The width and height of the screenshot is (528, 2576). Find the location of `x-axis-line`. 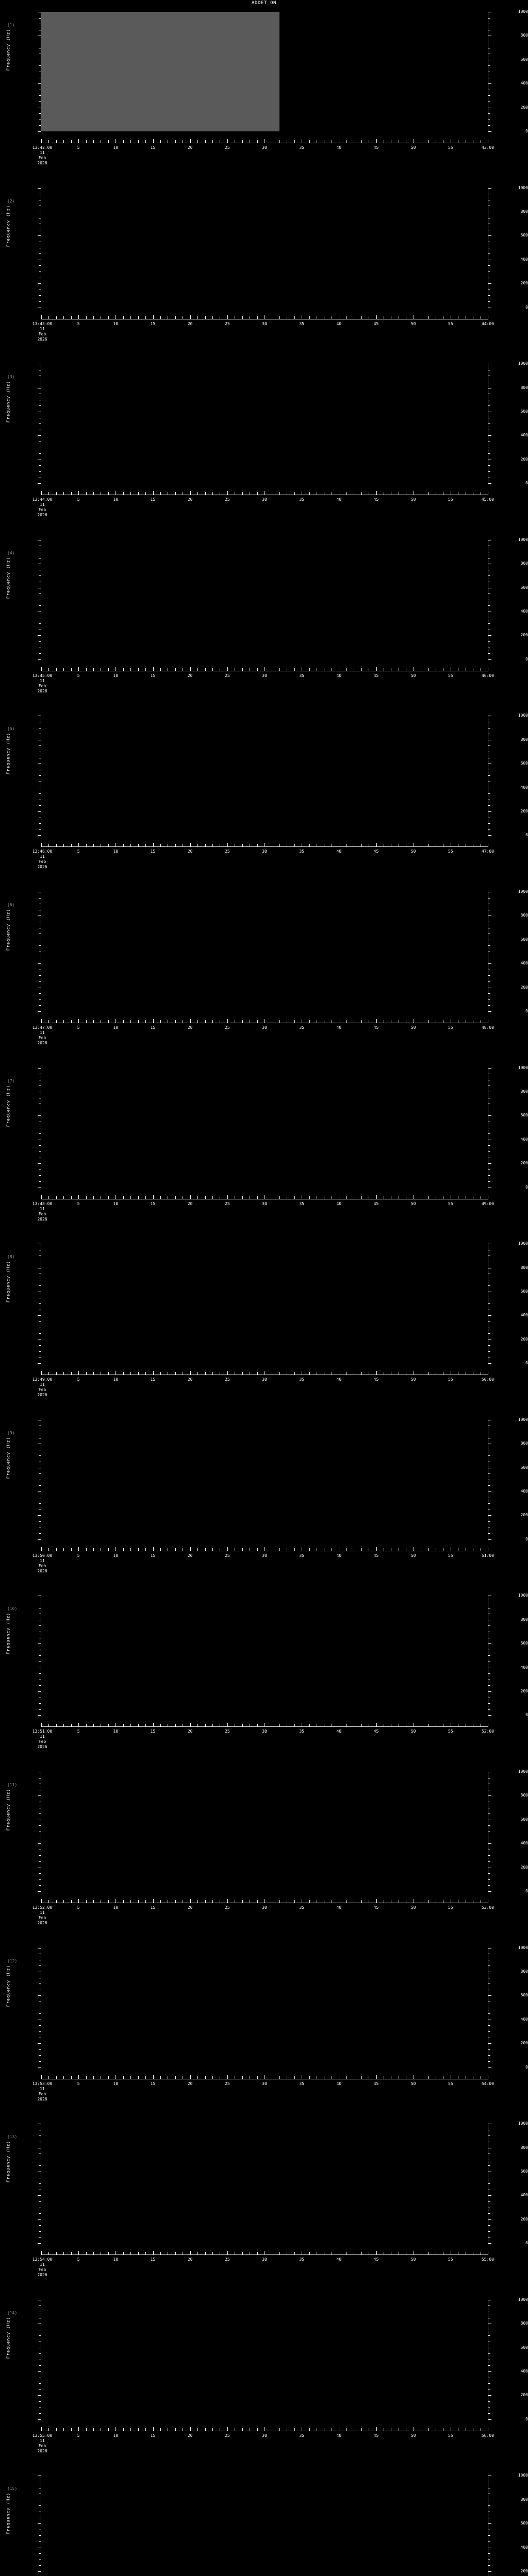

x-axis-line is located at coordinates (264, 847).